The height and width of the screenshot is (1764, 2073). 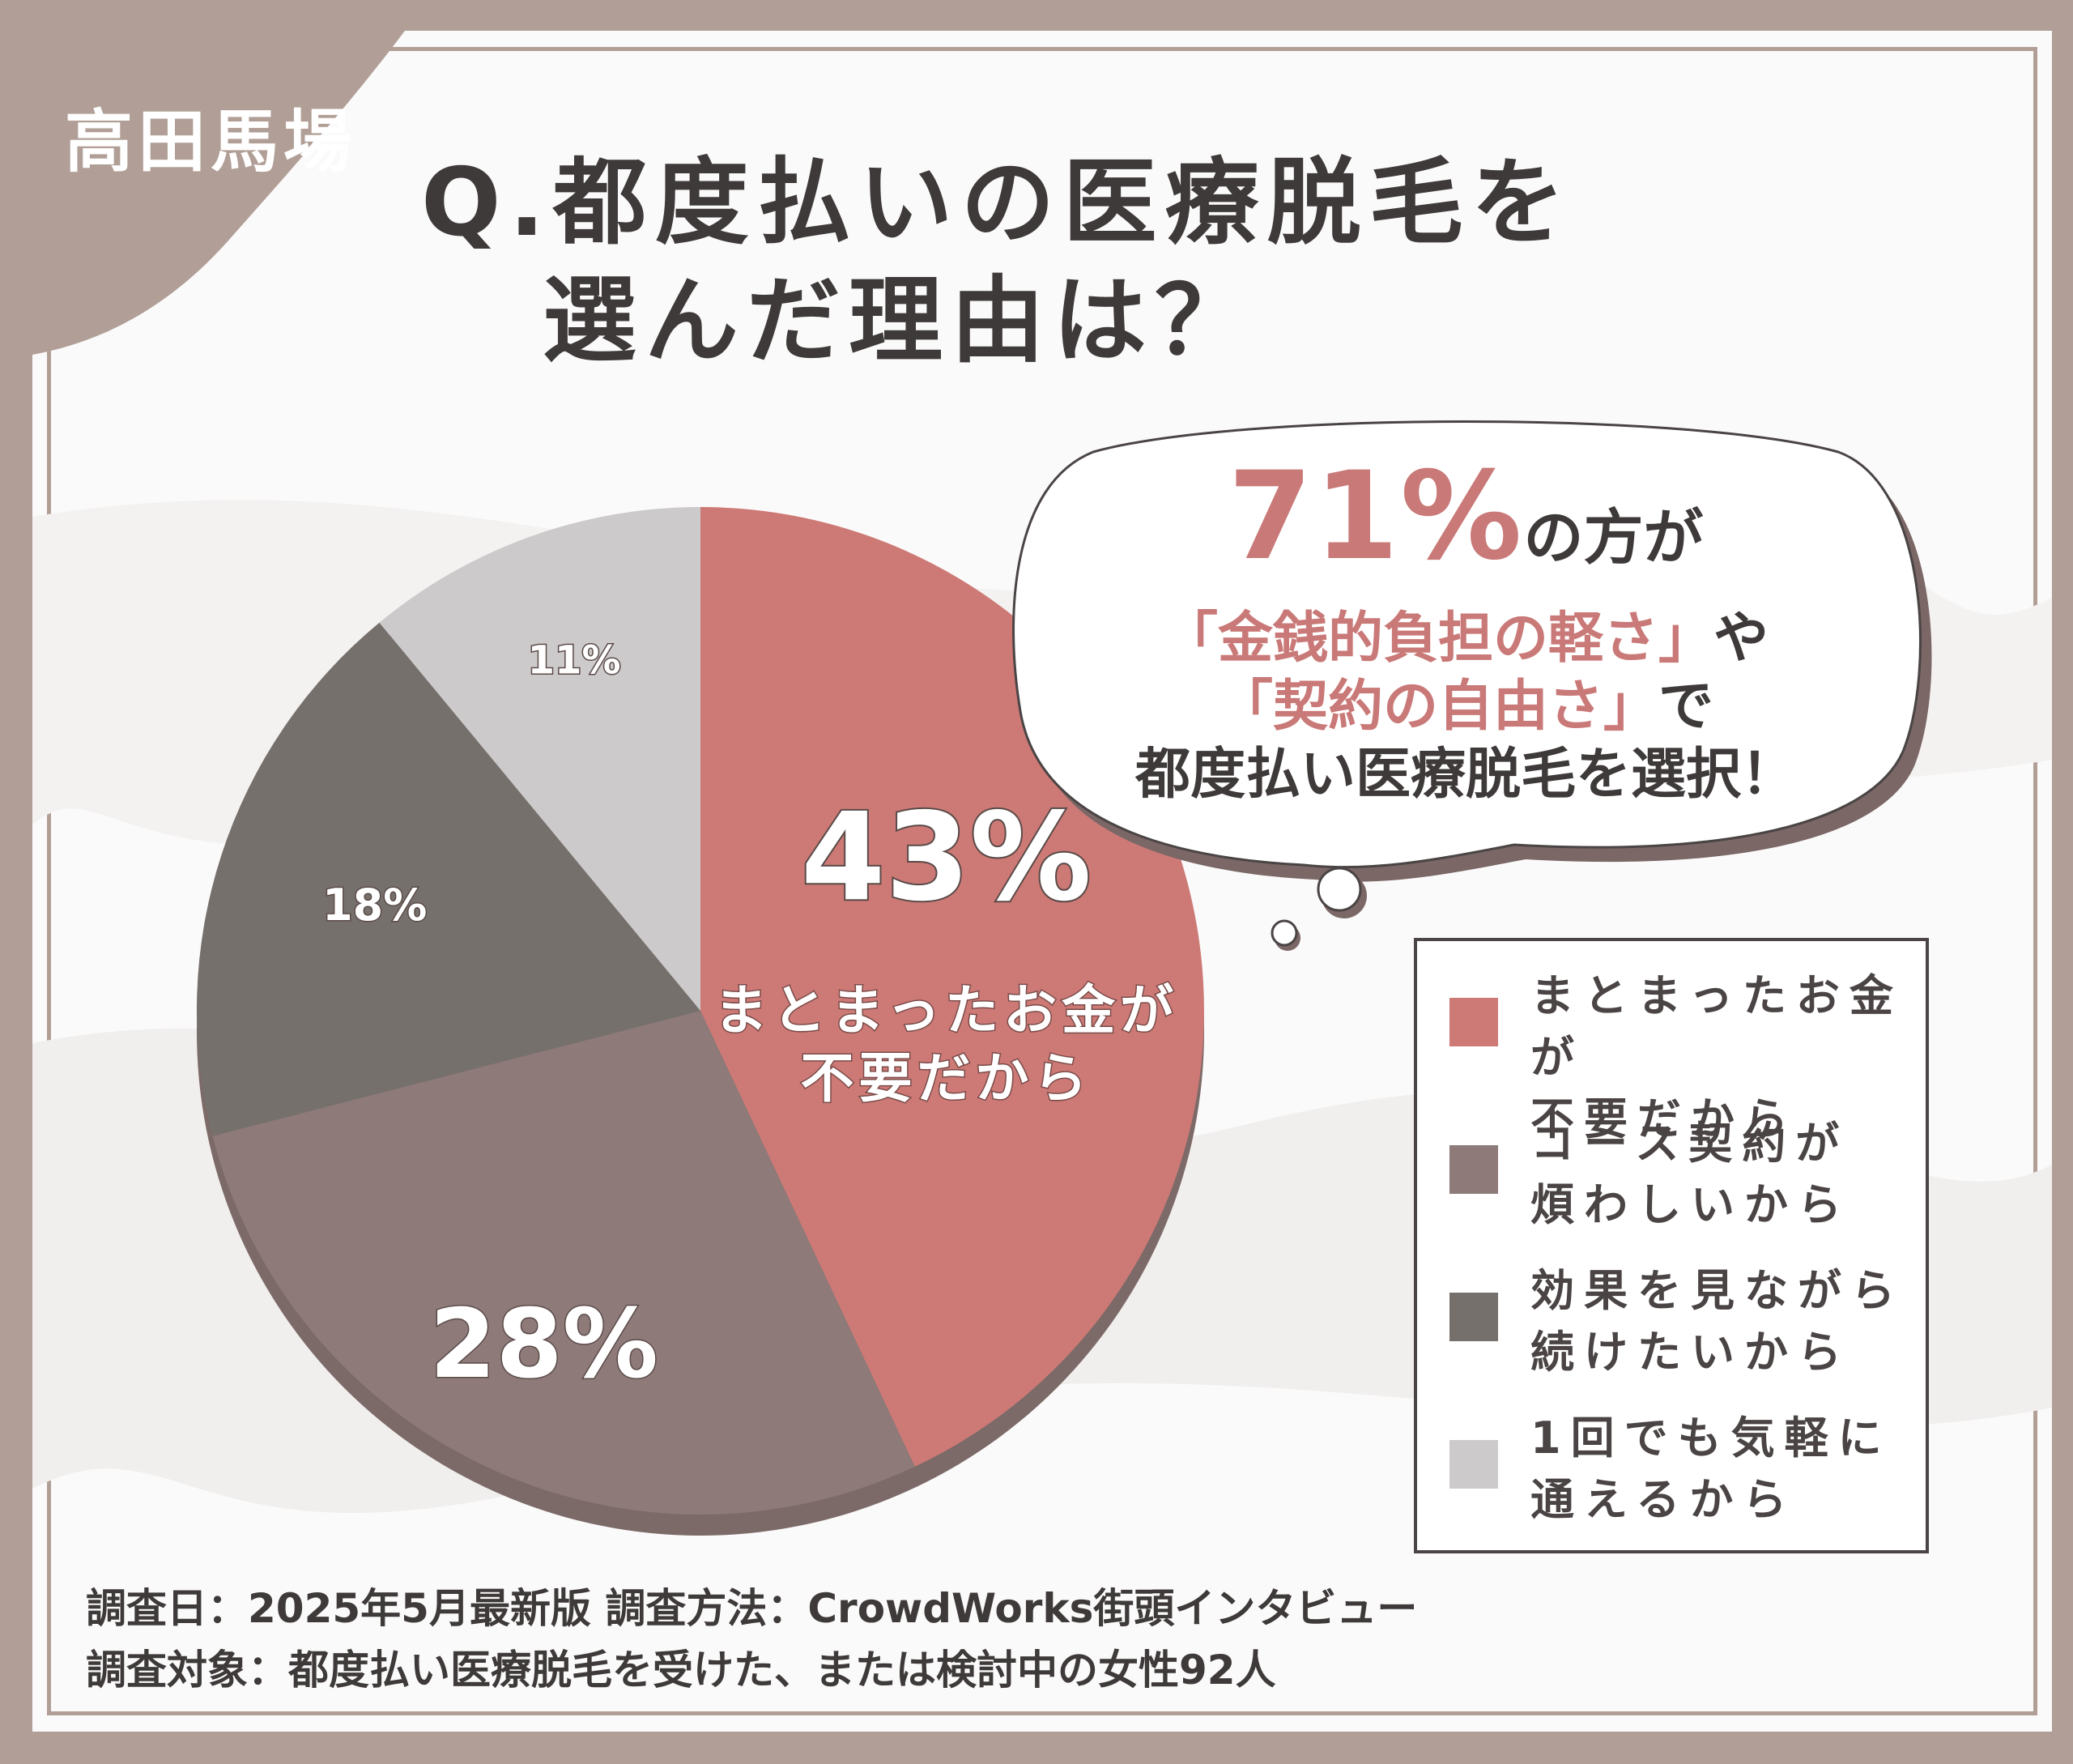 I want to click on legend-item-4: 1回でも気軽に 通えるから, so click(x=1684, y=1480).